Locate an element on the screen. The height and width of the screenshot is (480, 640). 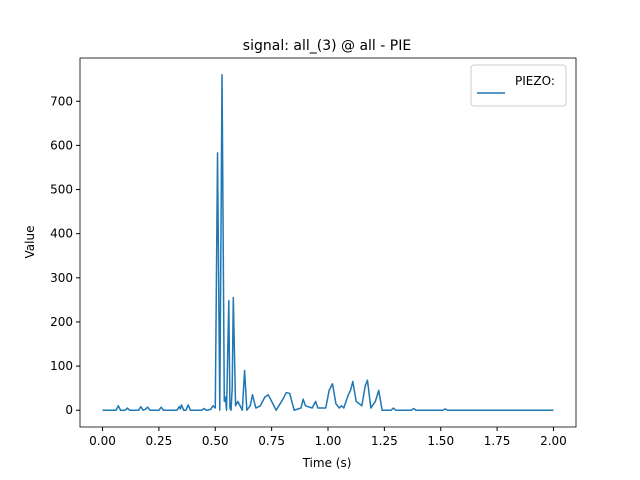
y-tick-label: 0 is located at coordinates (69, 410).